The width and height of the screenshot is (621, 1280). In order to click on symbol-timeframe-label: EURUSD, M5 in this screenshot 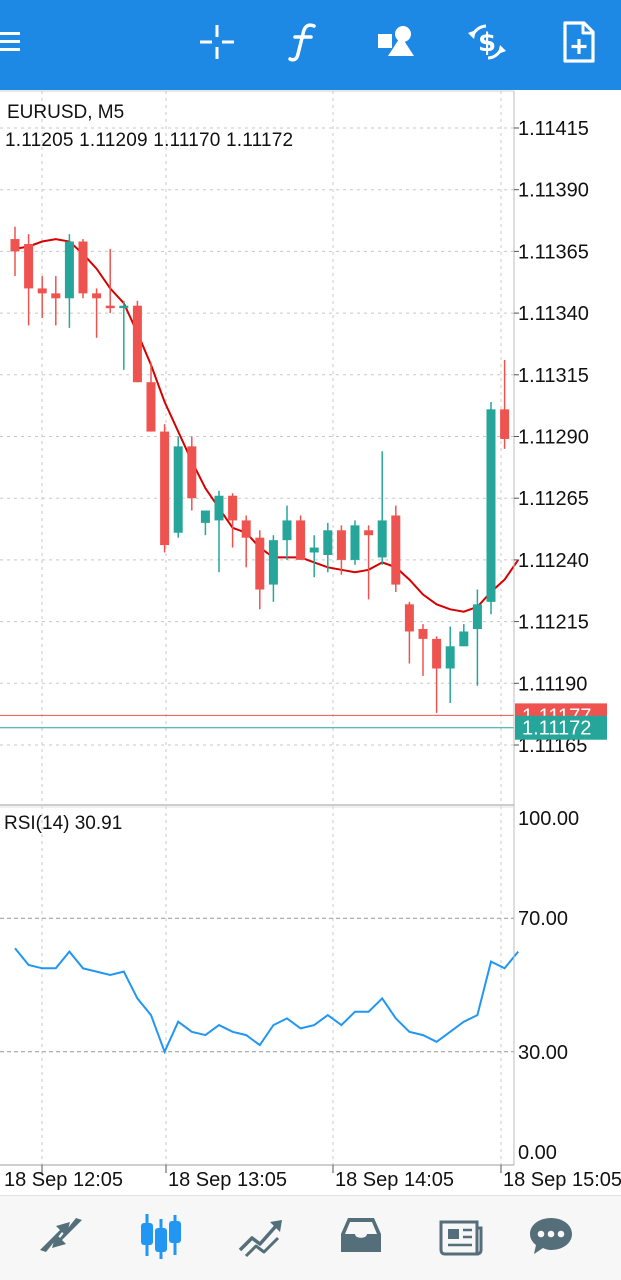, I will do `click(66, 112)`.